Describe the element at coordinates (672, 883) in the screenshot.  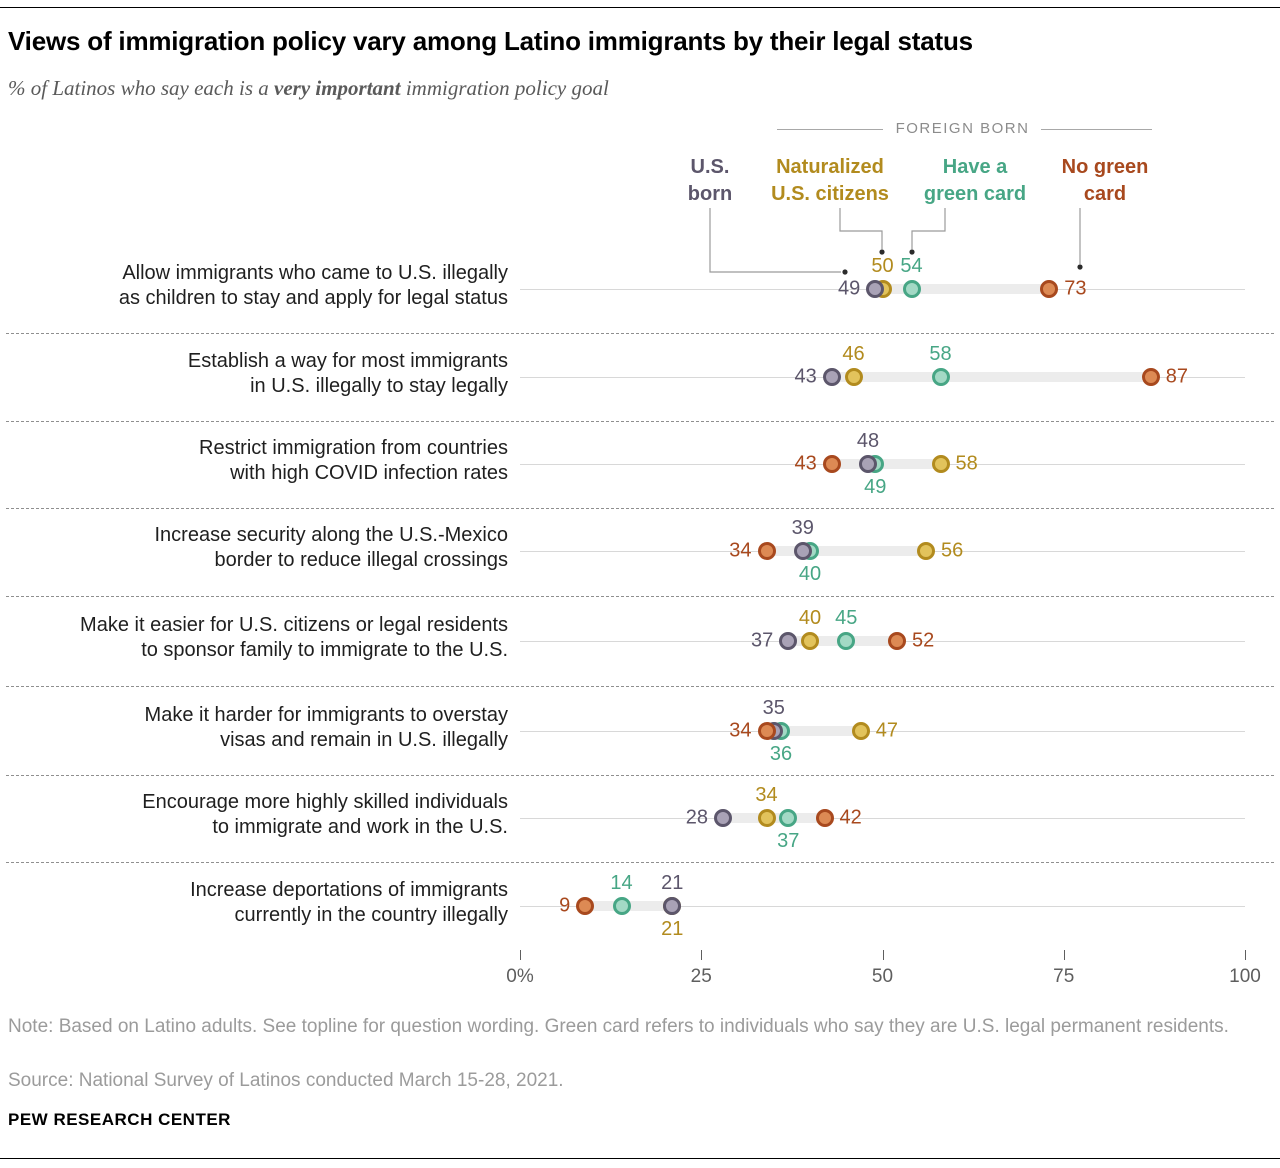
I see `value-label: 21` at that location.